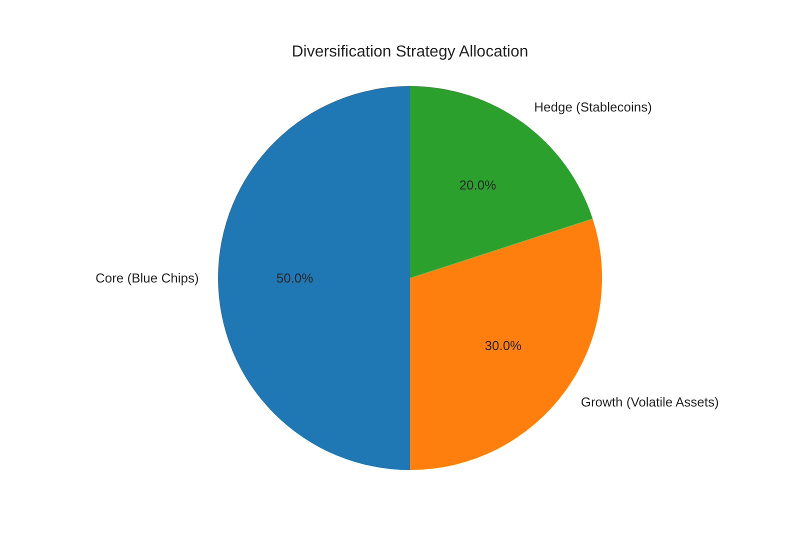 This screenshot has height=550, width=800. Describe the element at coordinates (478, 184) in the screenshot. I see `data-label: 20.0%` at that location.